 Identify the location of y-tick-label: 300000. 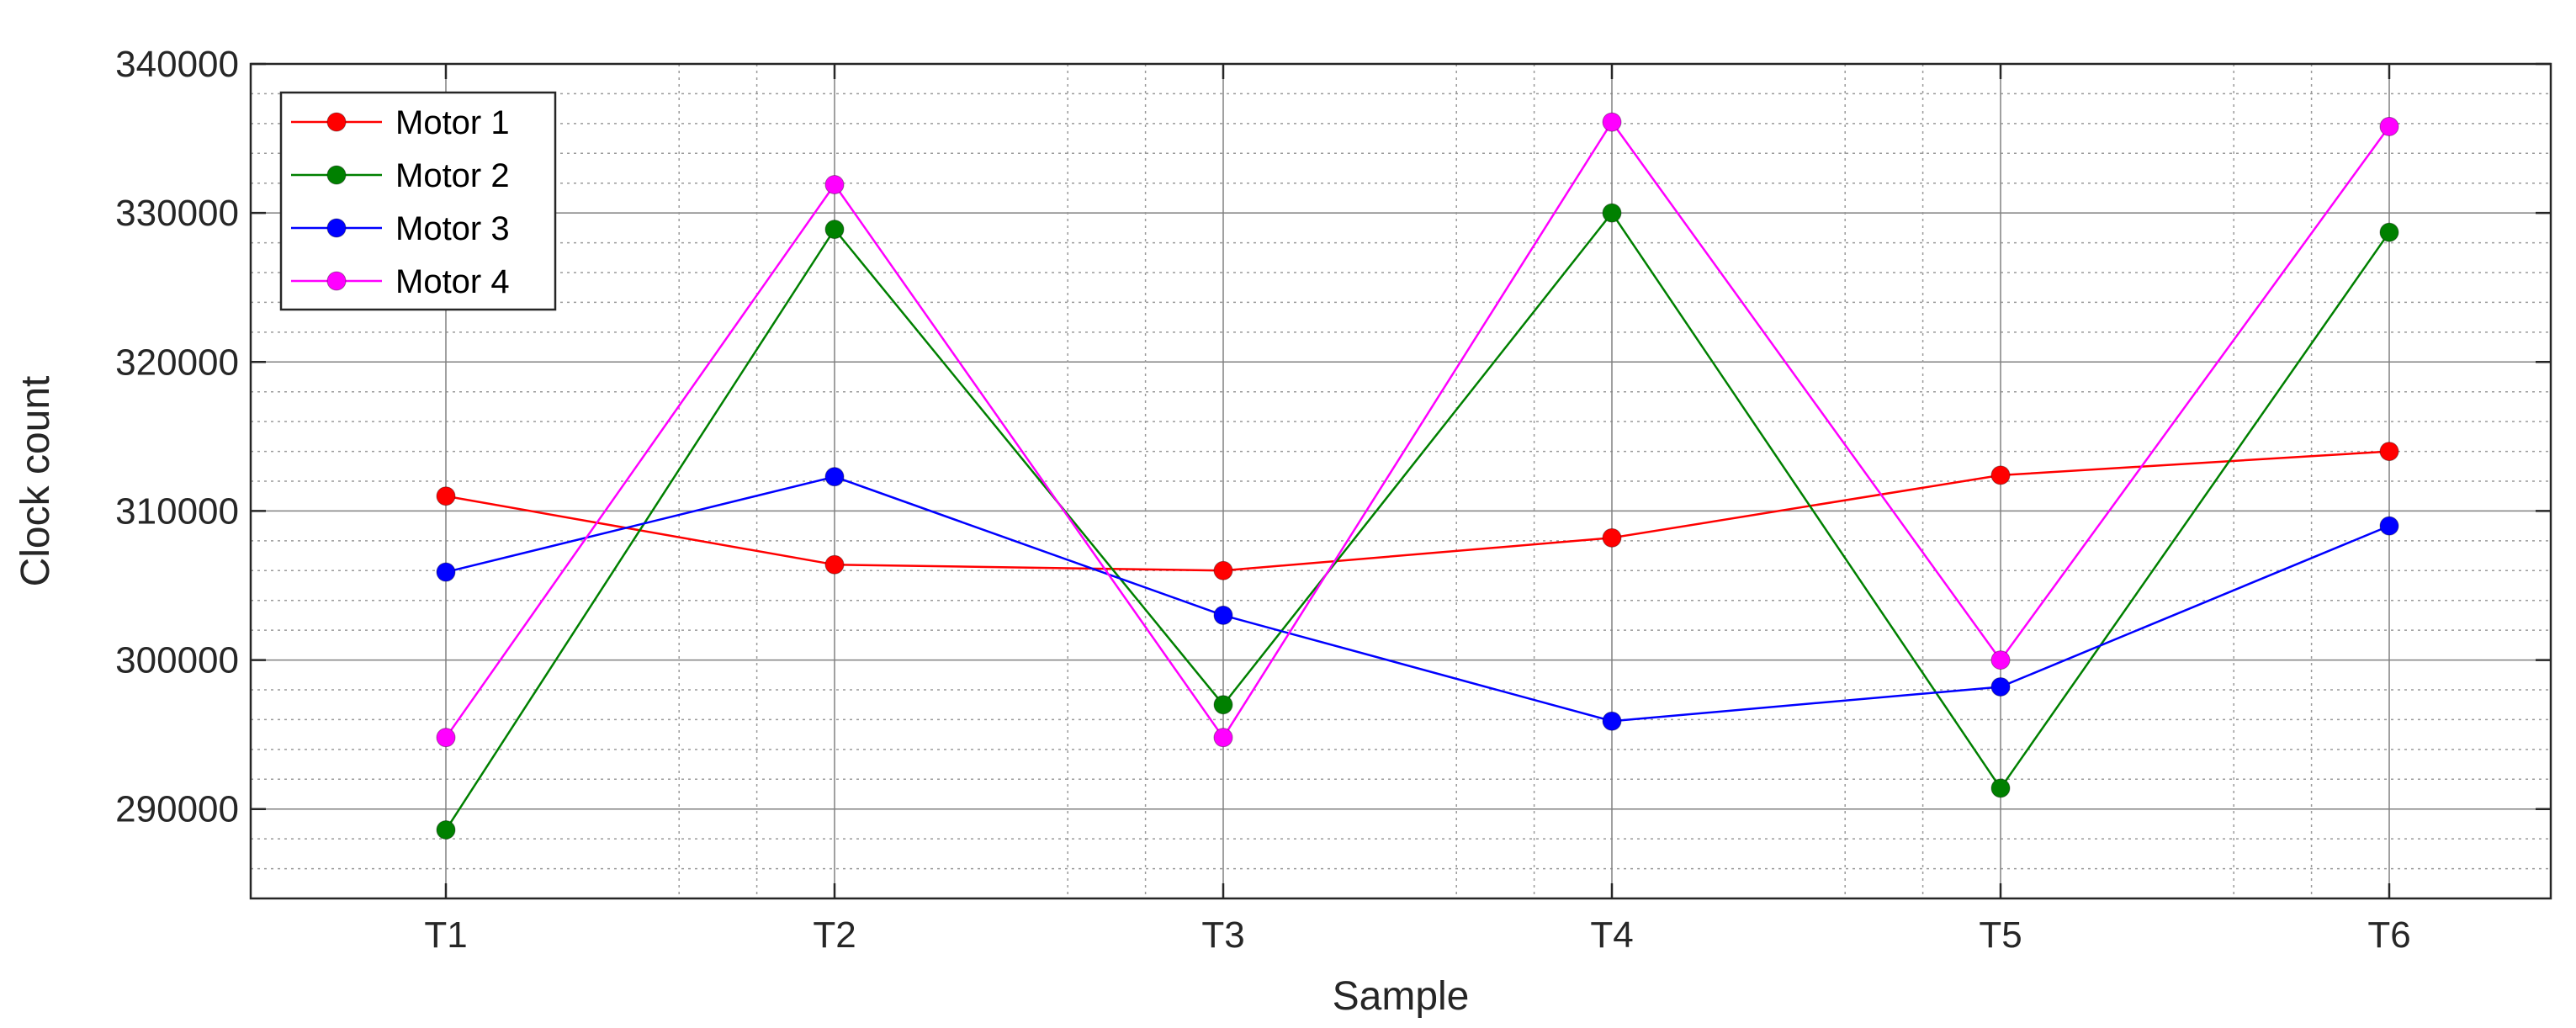
(177, 660).